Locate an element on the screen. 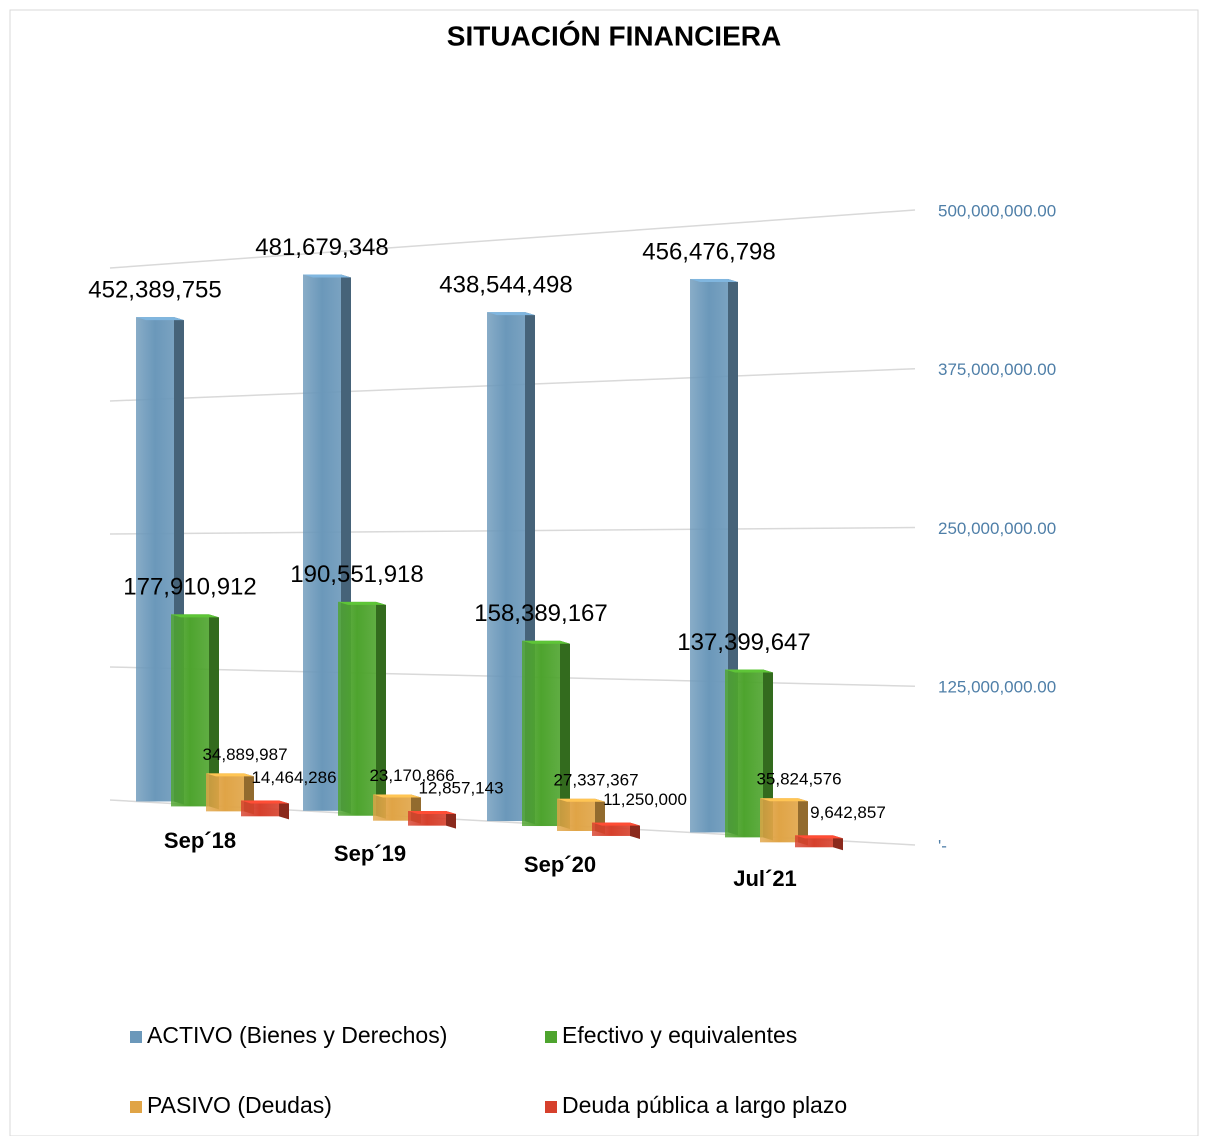 This screenshot has height=1136, width=1208. y-tick-label: 125,000,000.00 is located at coordinates (997, 687).